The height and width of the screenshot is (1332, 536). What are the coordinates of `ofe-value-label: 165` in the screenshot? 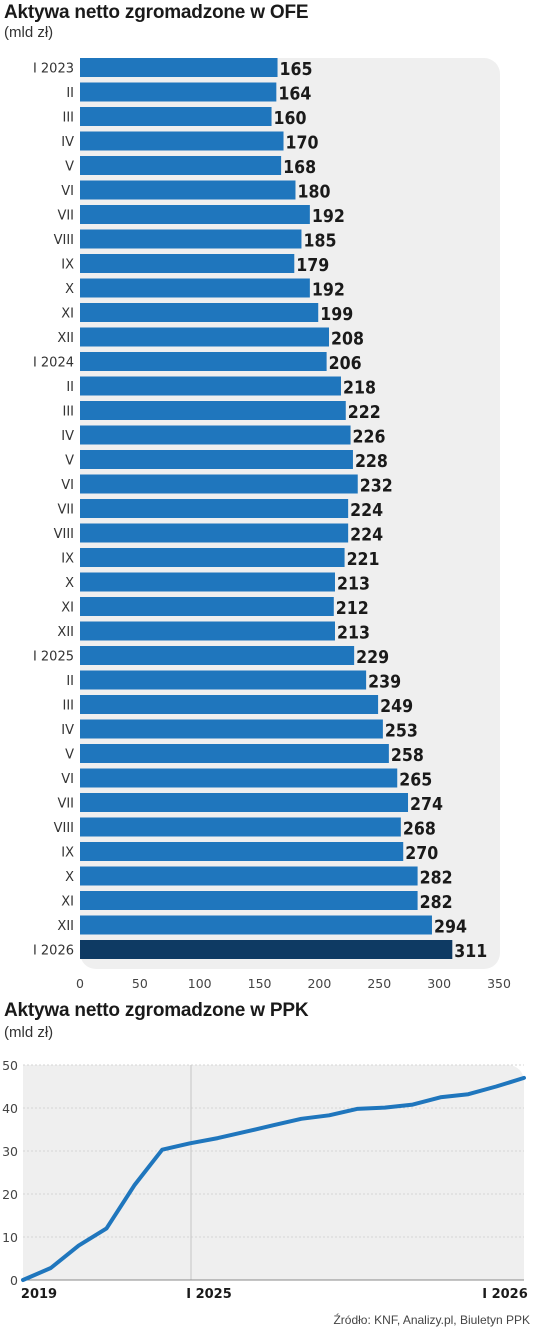 It's located at (296, 69).